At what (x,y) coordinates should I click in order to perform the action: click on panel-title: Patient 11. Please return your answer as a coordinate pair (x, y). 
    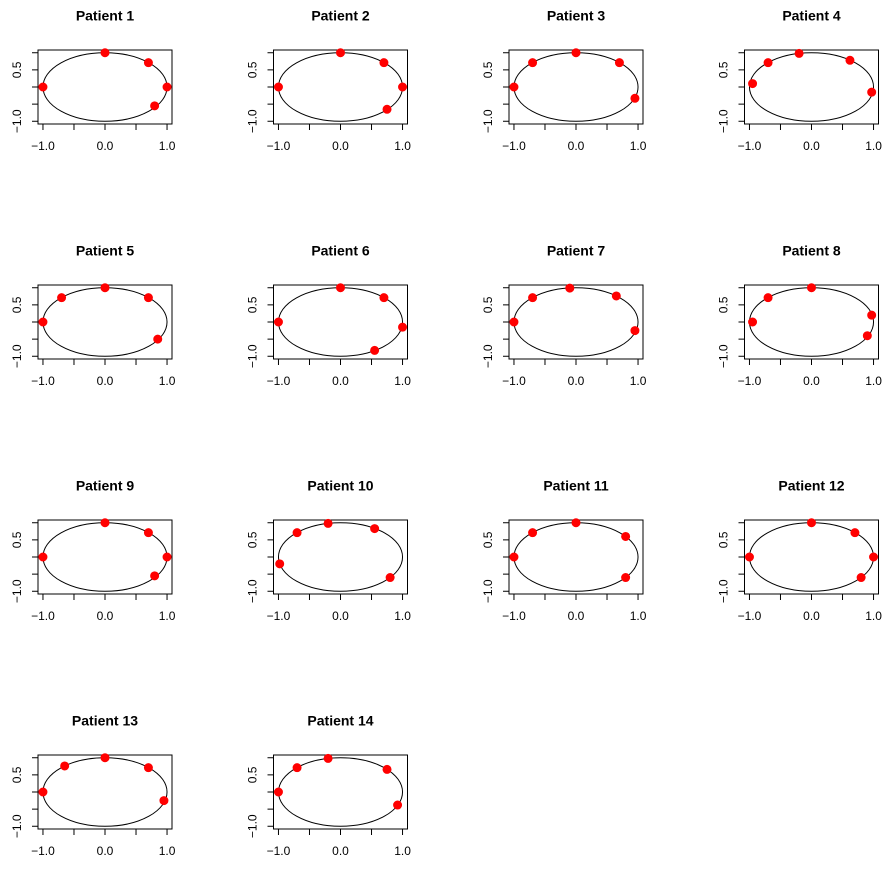
    Looking at the image, I should click on (576, 486).